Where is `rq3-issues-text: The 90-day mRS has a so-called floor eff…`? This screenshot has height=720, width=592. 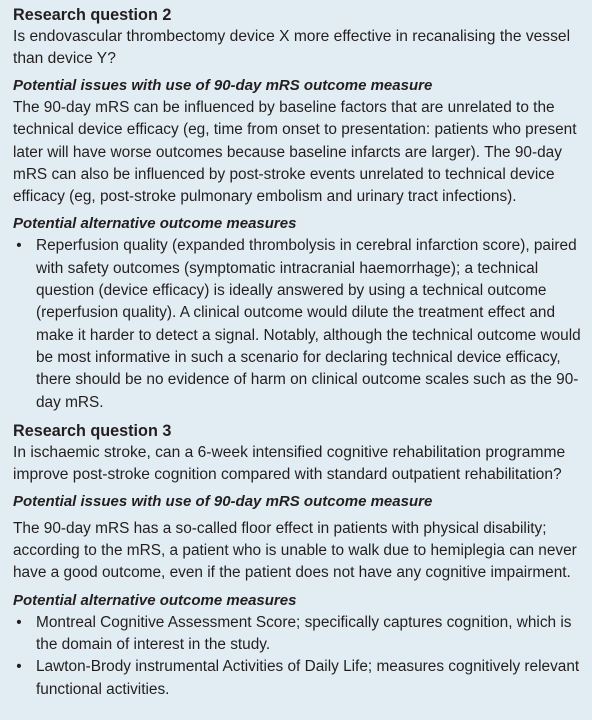 rq3-issues-text: The 90-day mRS has a so-called floor eff… is located at coordinates (295, 550).